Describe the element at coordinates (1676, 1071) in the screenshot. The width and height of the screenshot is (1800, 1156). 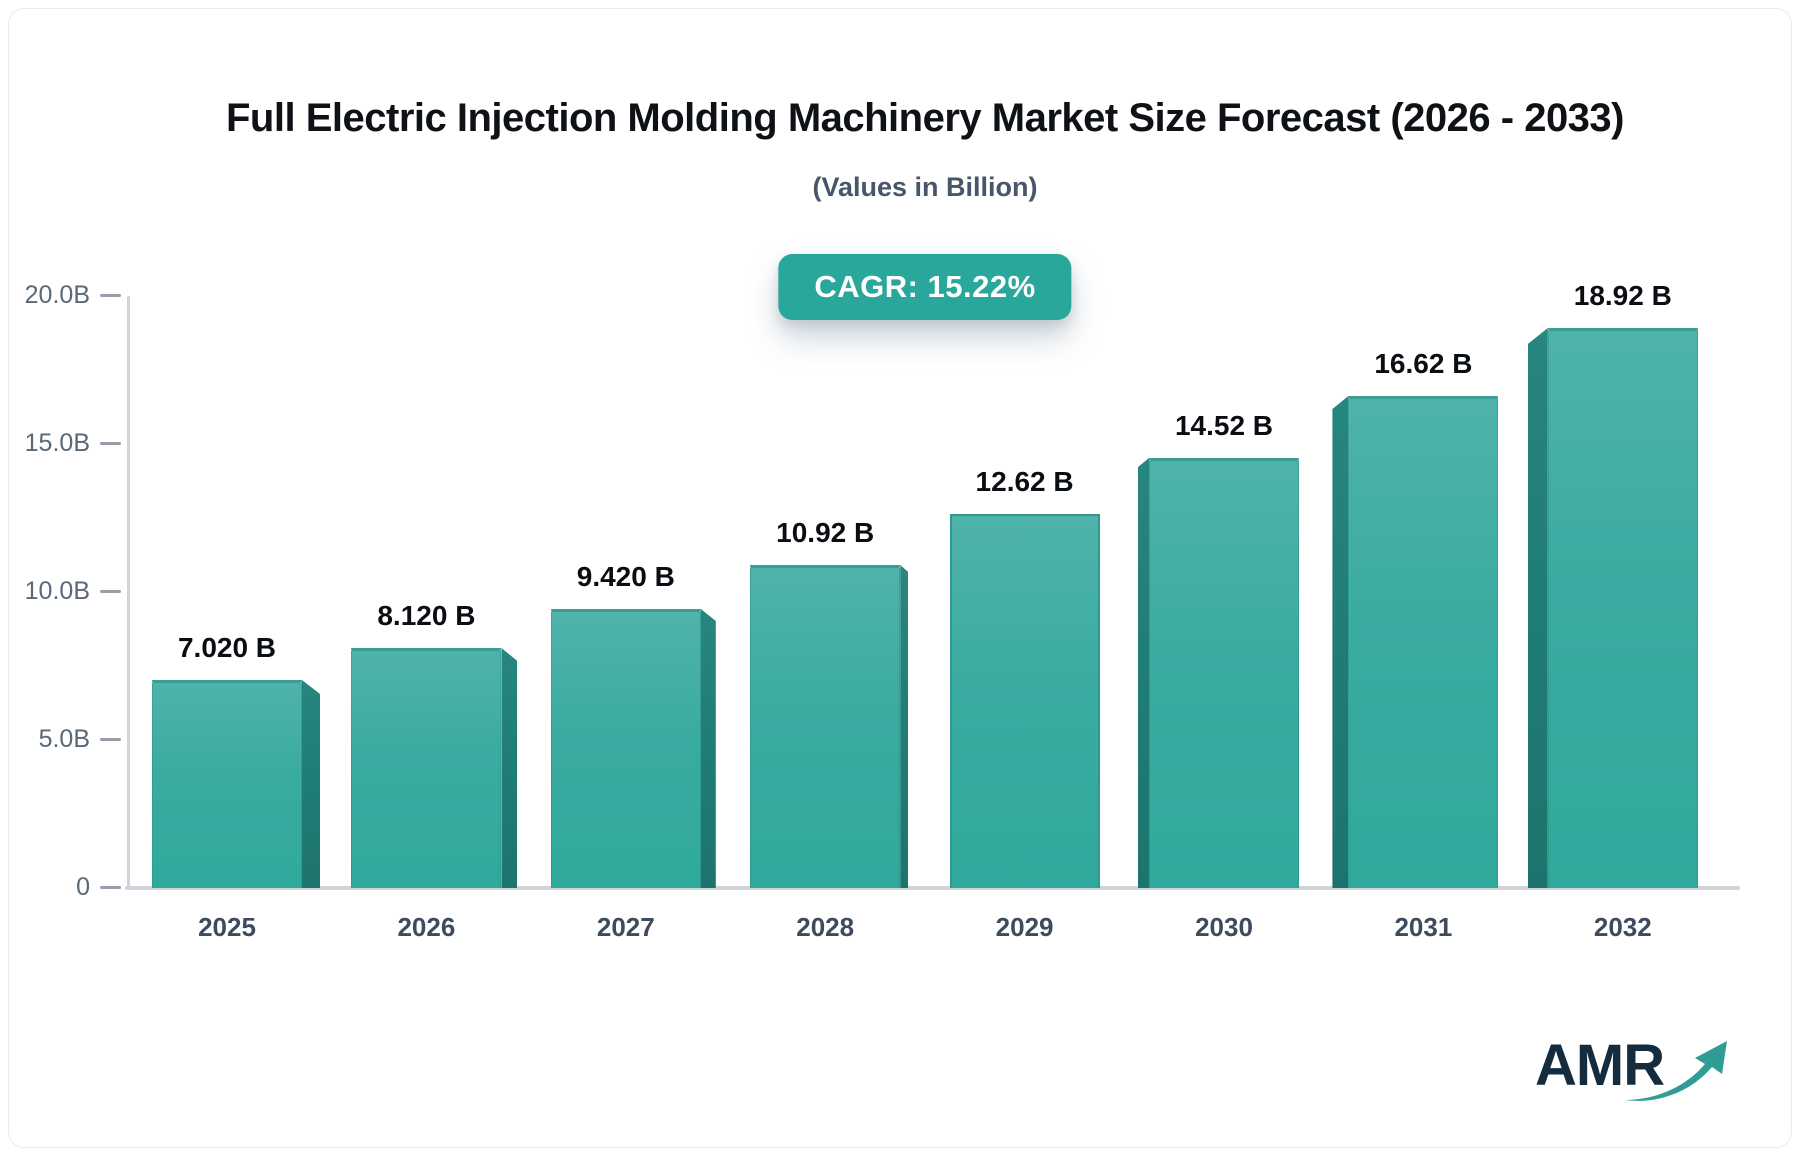
I see `growth-arrow-icon` at that location.